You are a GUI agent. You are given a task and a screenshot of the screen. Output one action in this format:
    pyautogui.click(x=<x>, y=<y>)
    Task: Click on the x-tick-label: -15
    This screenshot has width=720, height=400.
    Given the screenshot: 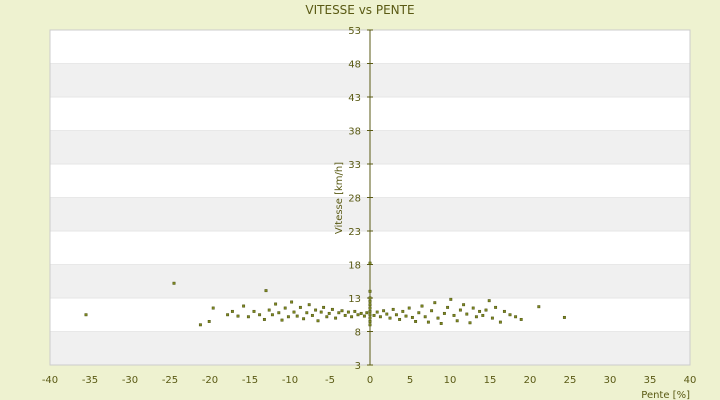 What is the action you would take?
    pyautogui.click(x=250, y=380)
    